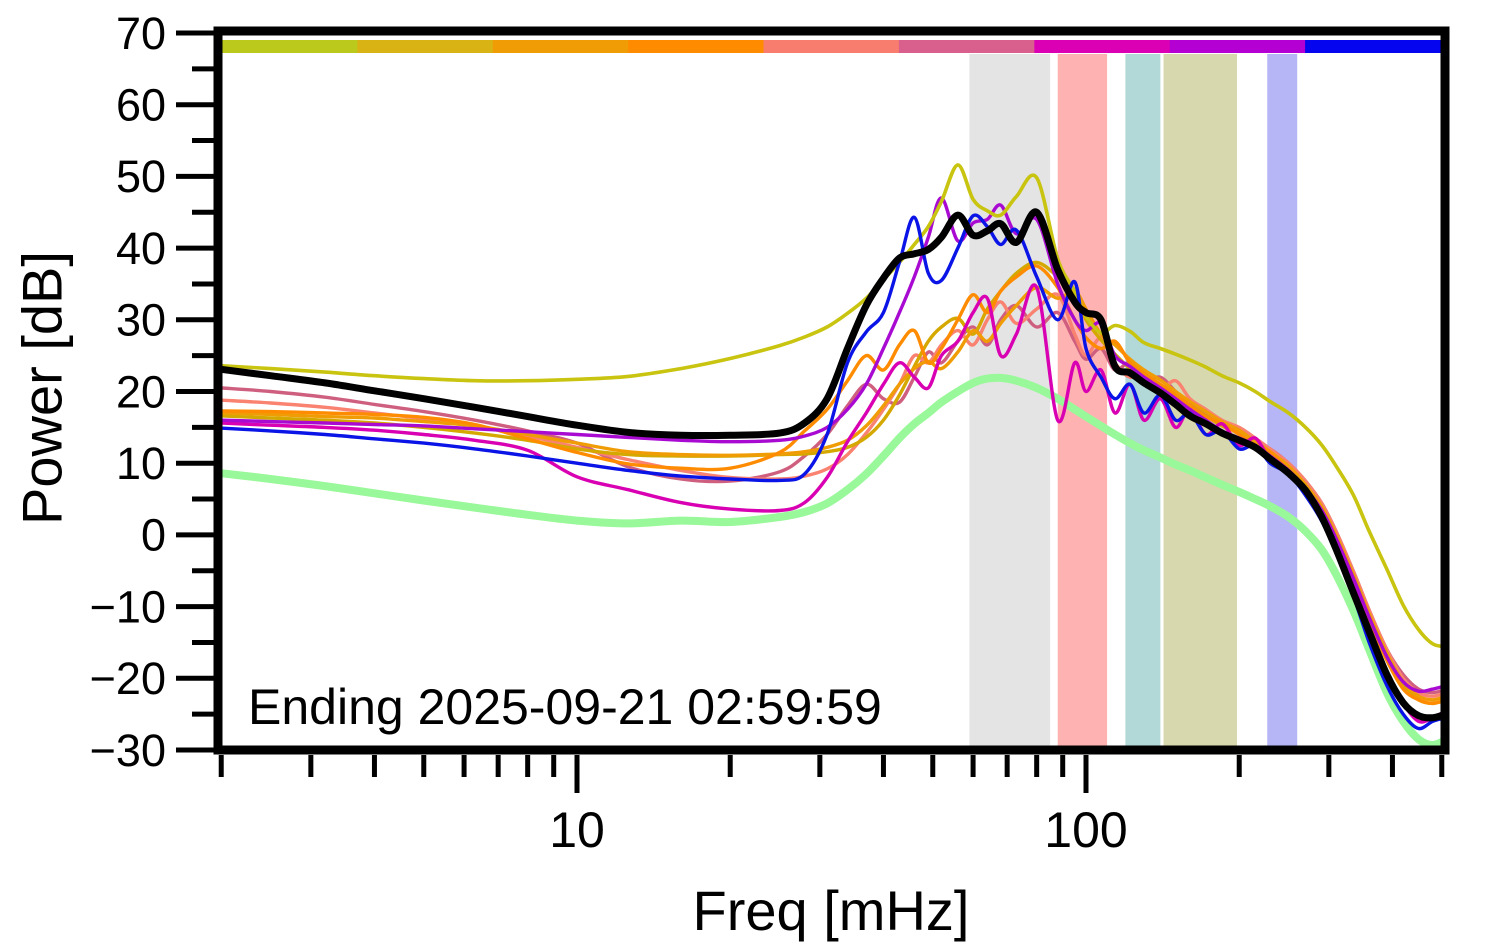 The height and width of the screenshot is (952, 1494). What do you see at coordinates (577, 830) in the screenshot?
I see `x-tick-label: 10` at bounding box center [577, 830].